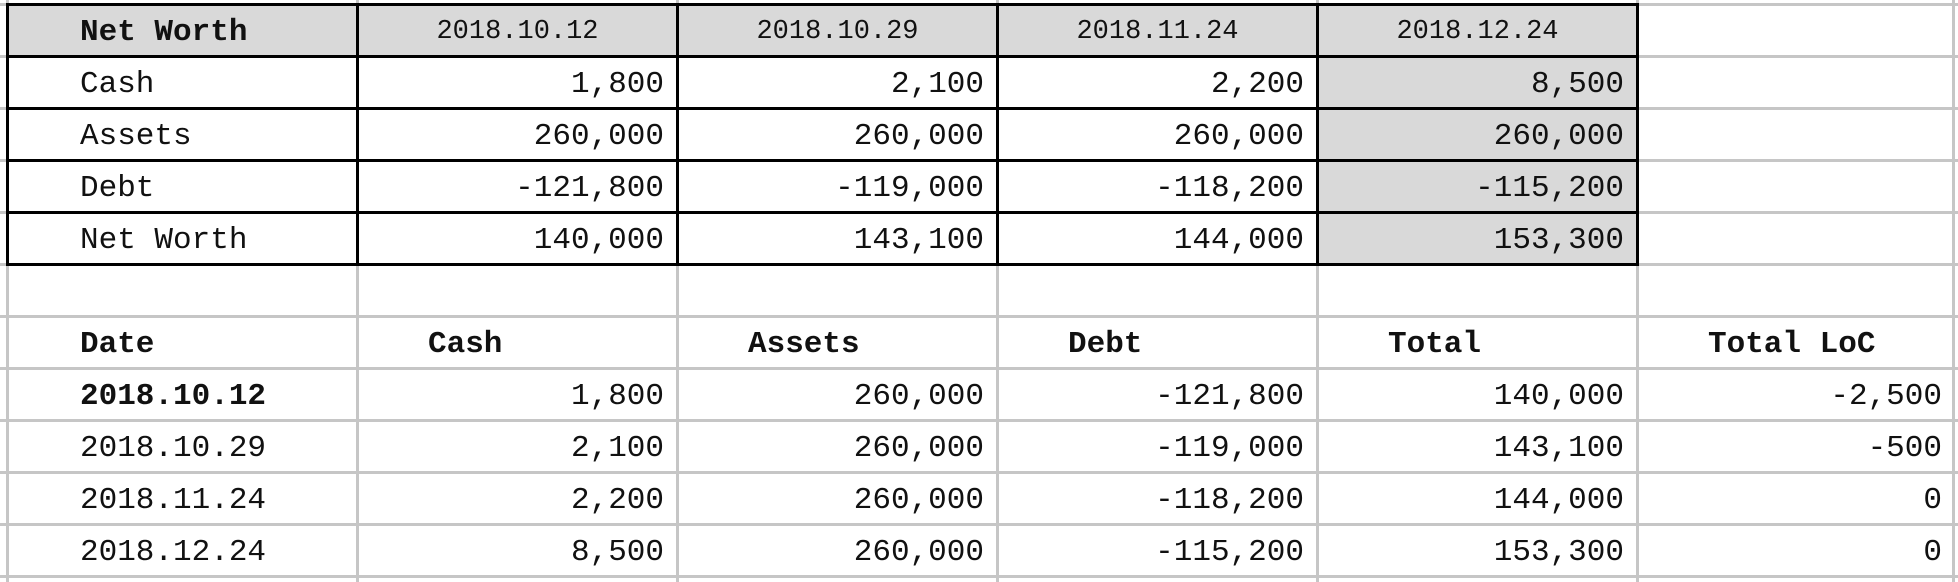  What do you see at coordinates (164, 240) in the screenshot?
I see `summary-row-label: Net Worth` at bounding box center [164, 240].